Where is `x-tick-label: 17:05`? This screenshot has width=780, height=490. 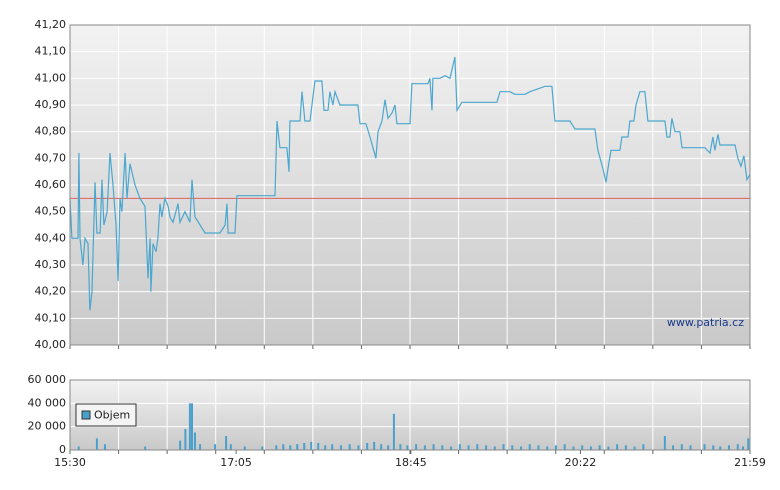 x-tick-label: 17:05 is located at coordinates (236, 462).